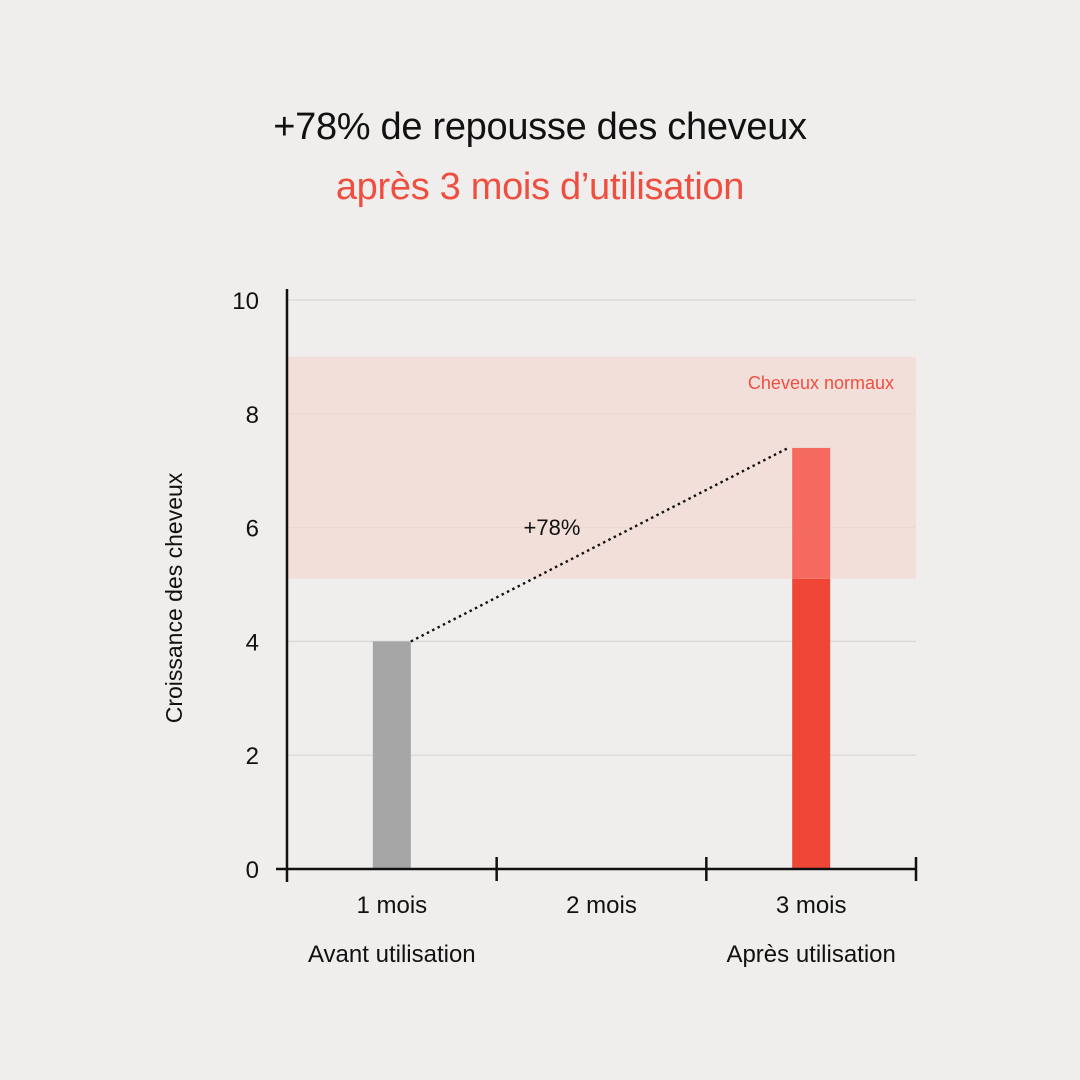  Describe the element at coordinates (601, 905) in the screenshot. I see `x-tick-label: 2 mois` at that location.